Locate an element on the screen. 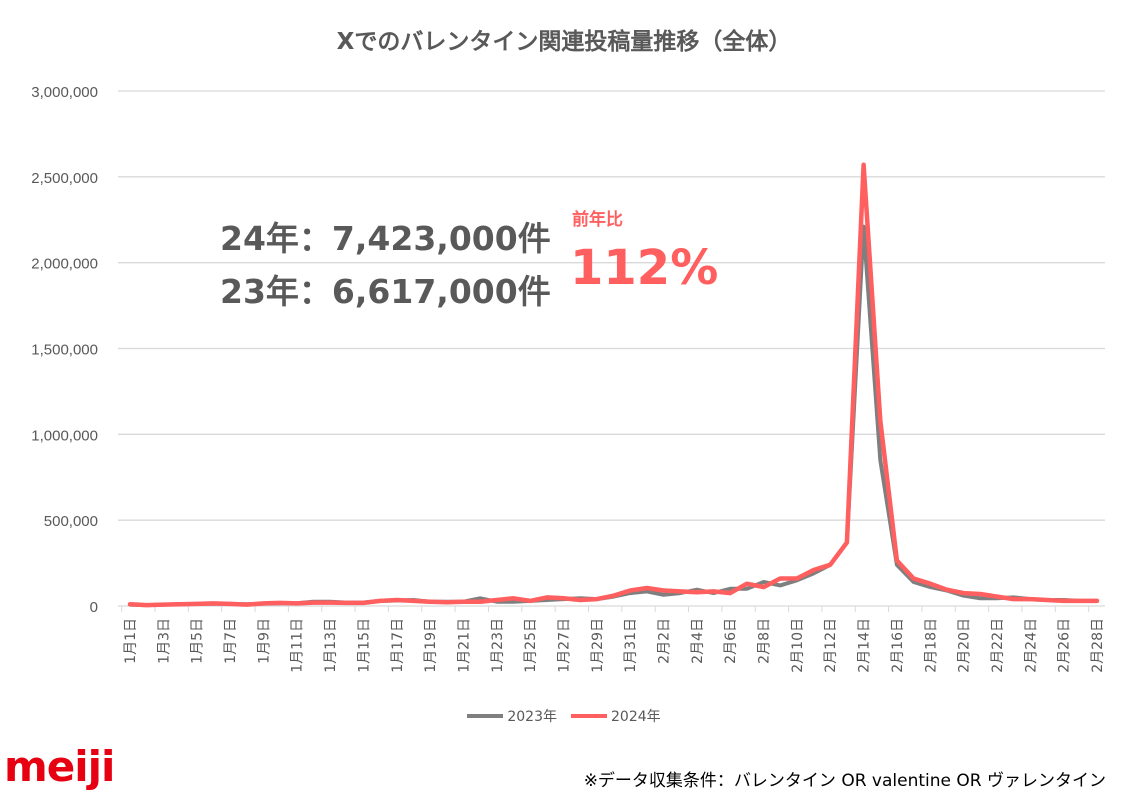  x-tick-label: 1月15日 is located at coordinates (364, 645).